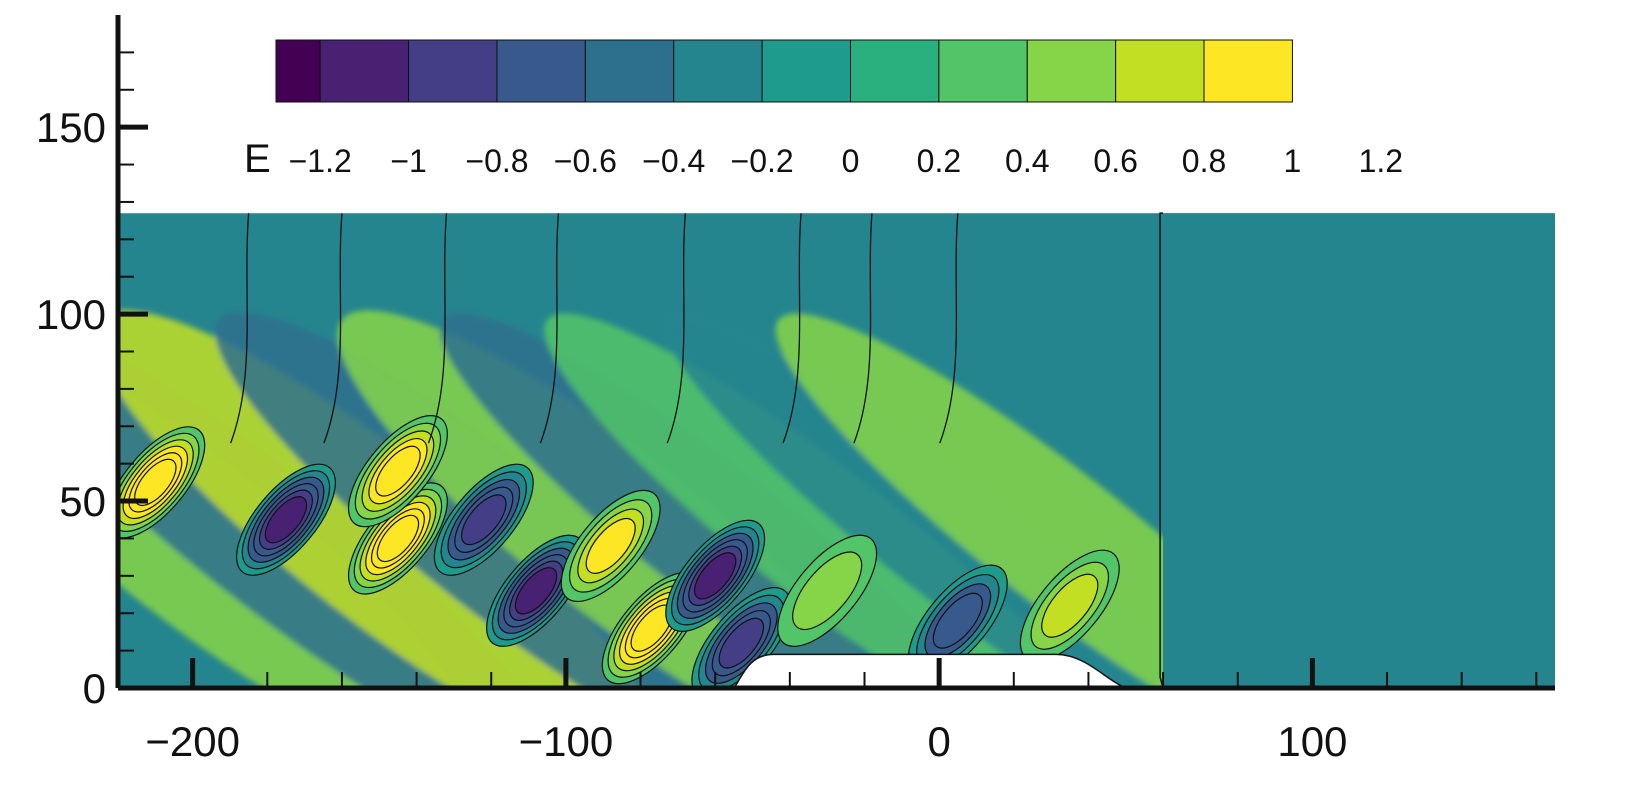 This screenshot has height=790, width=1642. Describe the element at coordinates (257, 159) in the screenshot. I see `colorbar-title: E` at that location.